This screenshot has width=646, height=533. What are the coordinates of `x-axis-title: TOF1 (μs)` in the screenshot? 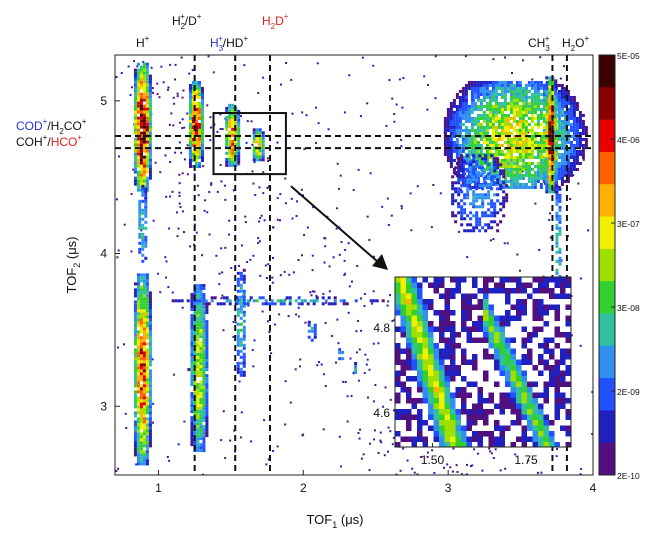 It's located at (334, 521).